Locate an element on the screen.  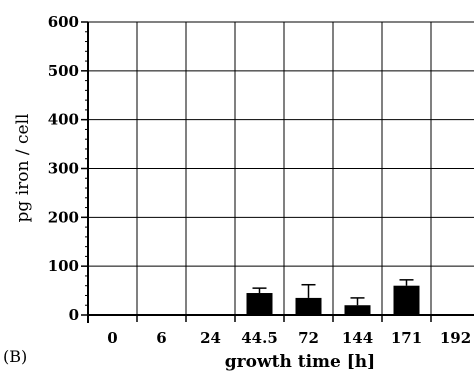
x-tick-label: 144 is located at coordinates (357, 338).